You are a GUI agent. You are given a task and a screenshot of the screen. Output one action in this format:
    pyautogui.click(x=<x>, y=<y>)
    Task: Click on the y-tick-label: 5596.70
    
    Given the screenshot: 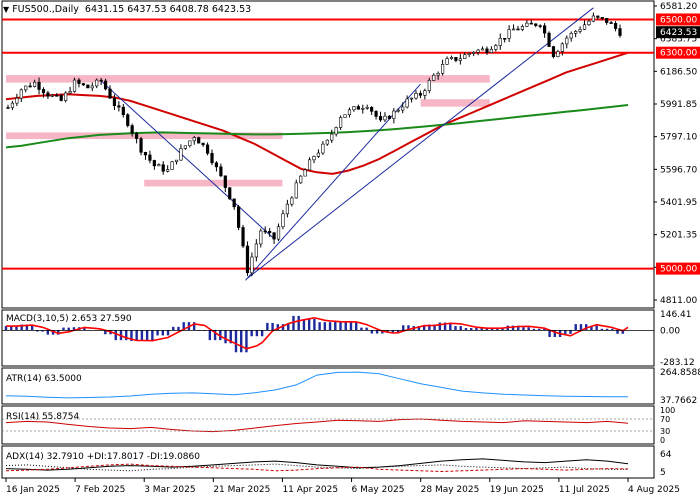 What is the action you would take?
    pyautogui.click(x=678, y=170)
    